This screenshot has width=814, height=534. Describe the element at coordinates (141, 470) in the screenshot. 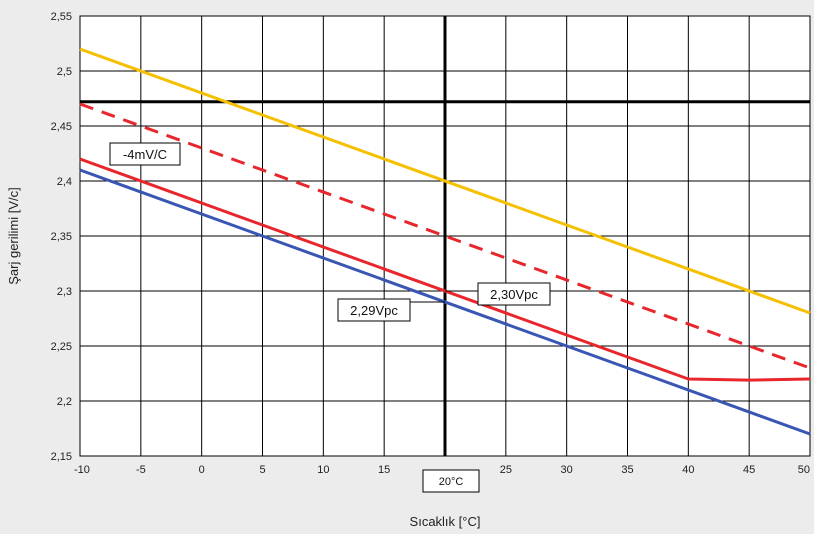

I see `x-tick-label: -5` at that location.